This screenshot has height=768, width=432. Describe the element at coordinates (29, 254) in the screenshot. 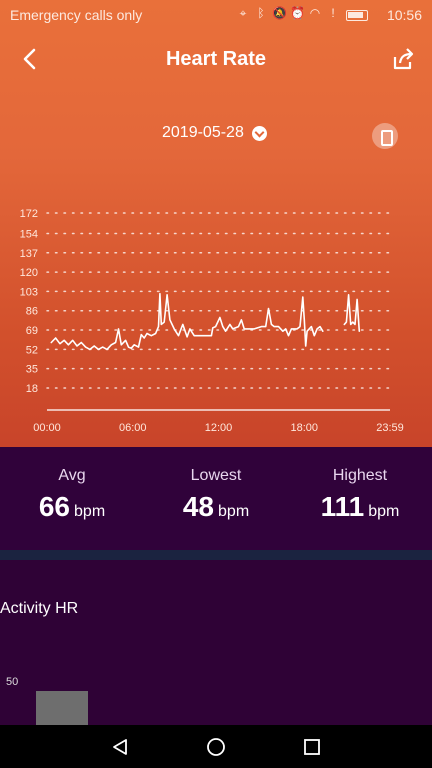

I see `y-tick-label: 137` at that location.